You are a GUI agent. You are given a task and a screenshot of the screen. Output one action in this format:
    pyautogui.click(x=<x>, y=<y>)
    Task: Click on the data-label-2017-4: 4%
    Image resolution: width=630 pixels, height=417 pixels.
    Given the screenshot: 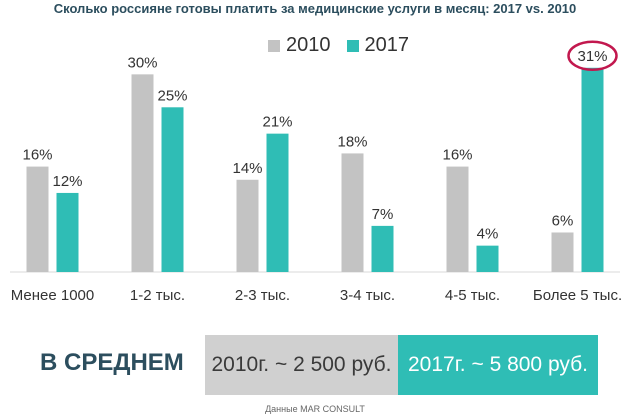 What is the action you would take?
    pyautogui.click(x=488, y=234)
    